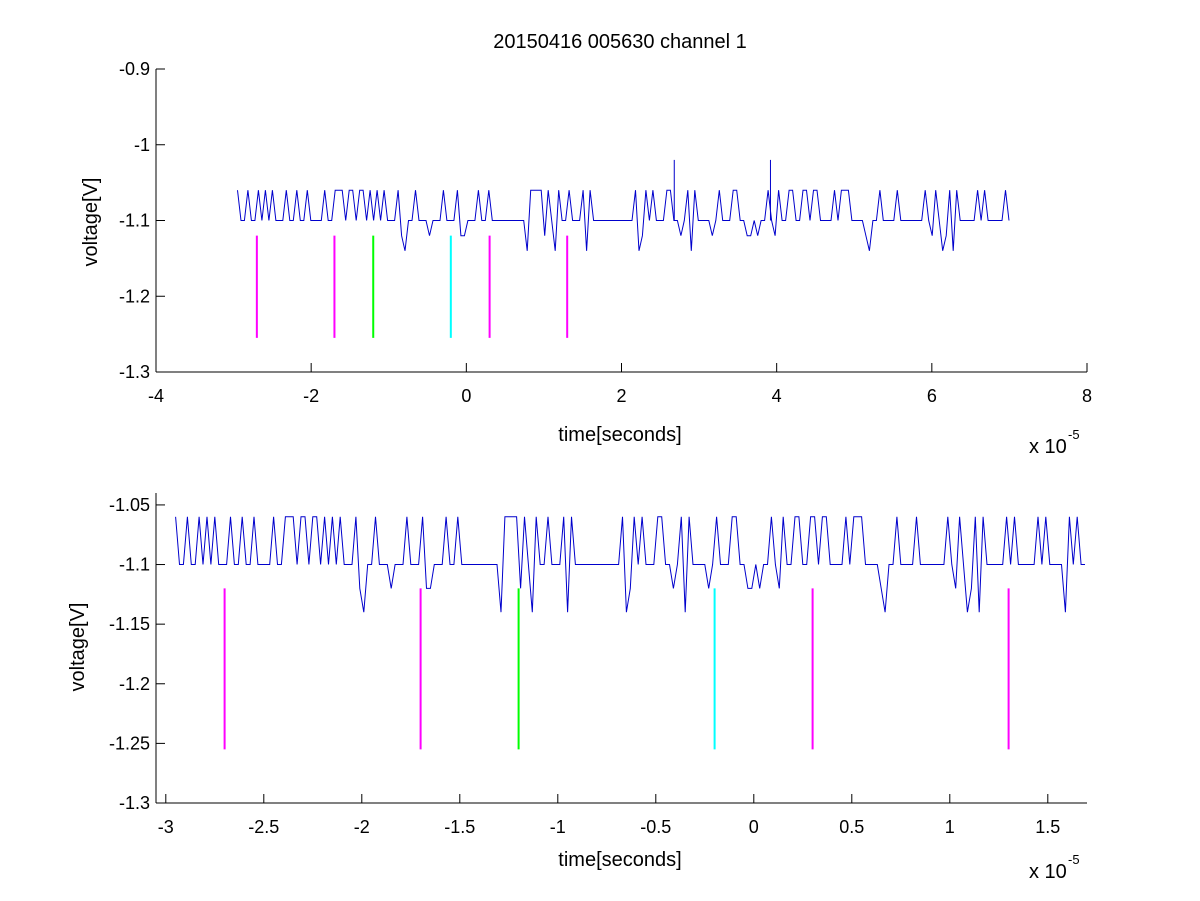  What do you see at coordinates (623, 220) in the screenshot?
I see `top-series-line` at bounding box center [623, 220].